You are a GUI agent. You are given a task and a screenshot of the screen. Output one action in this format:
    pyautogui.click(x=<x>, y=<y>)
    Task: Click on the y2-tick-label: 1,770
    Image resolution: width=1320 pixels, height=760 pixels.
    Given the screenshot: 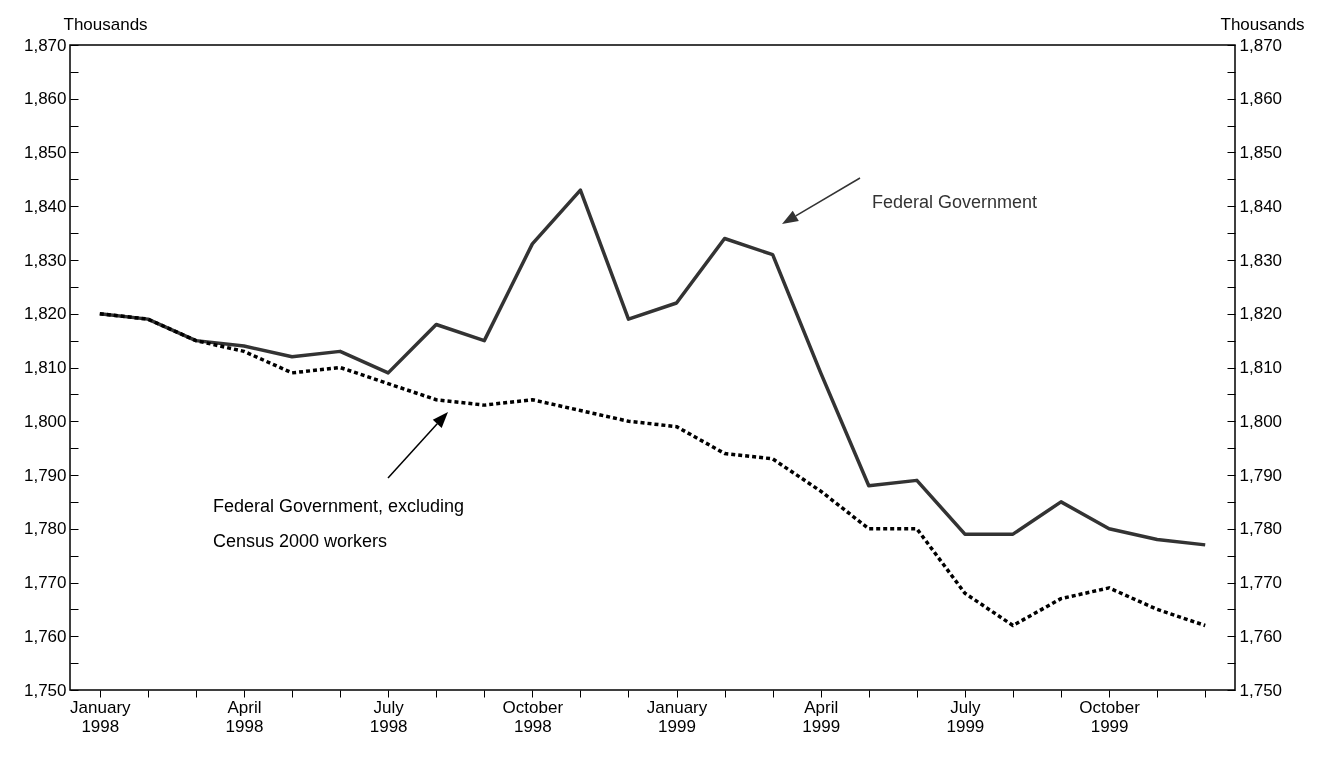 What is the action you would take?
    pyautogui.click(x=1261, y=582)
    